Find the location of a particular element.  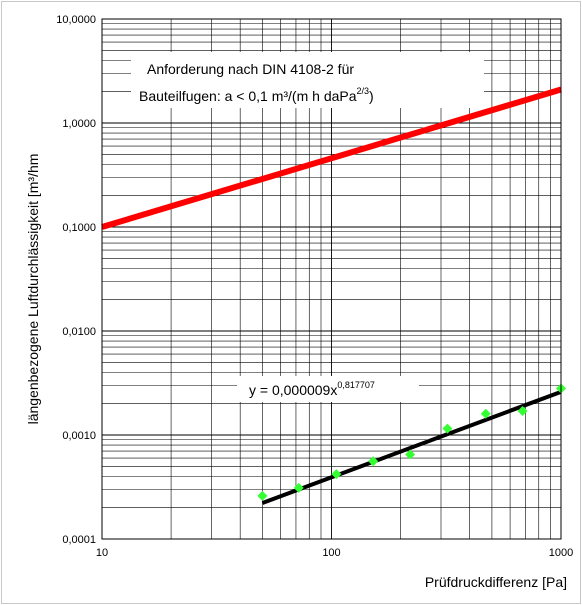

requirement-annotation-line2: Bauteilfugen: a < 0,1 m³/(m h daPa2/3) is located at coordinates (256, 95).